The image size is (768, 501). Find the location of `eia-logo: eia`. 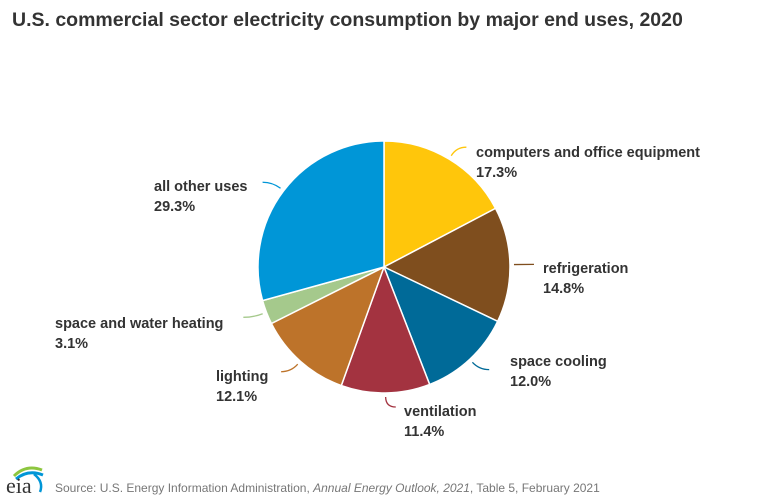

eia-logo: eia is located at coordinates (25, 481).